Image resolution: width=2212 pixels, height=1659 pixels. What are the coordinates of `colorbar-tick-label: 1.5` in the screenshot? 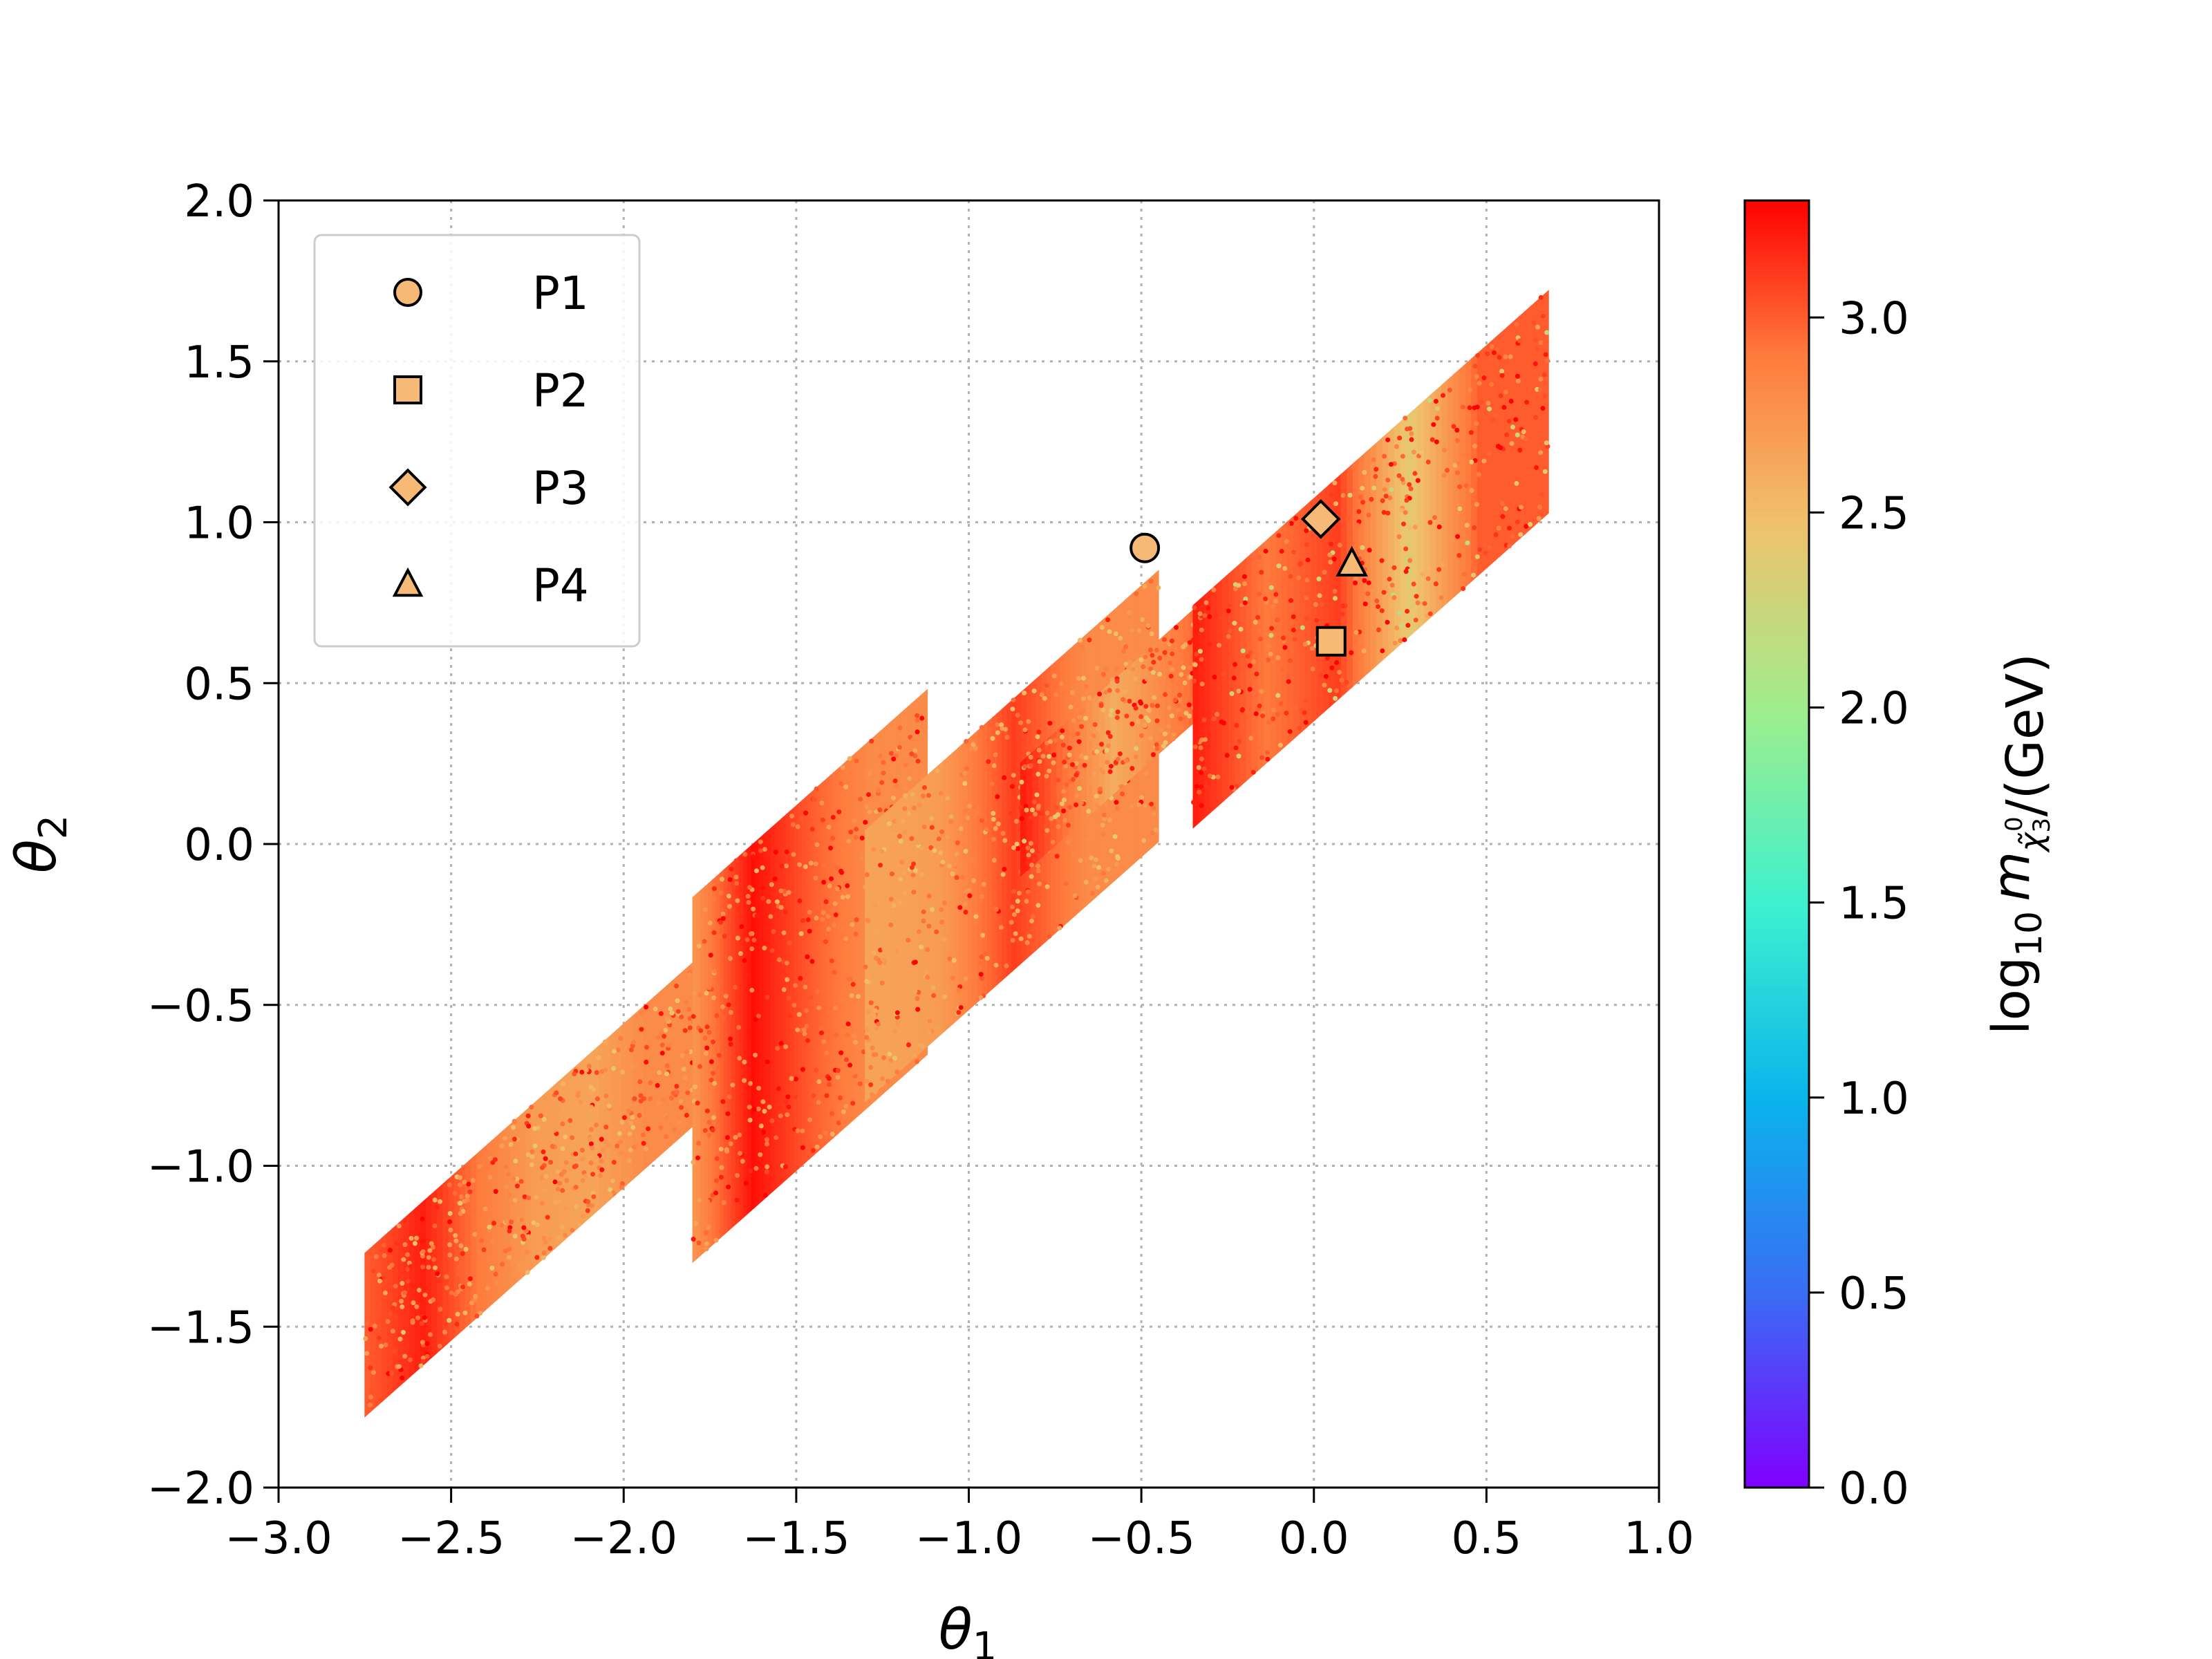 It's located at (1874, 904).